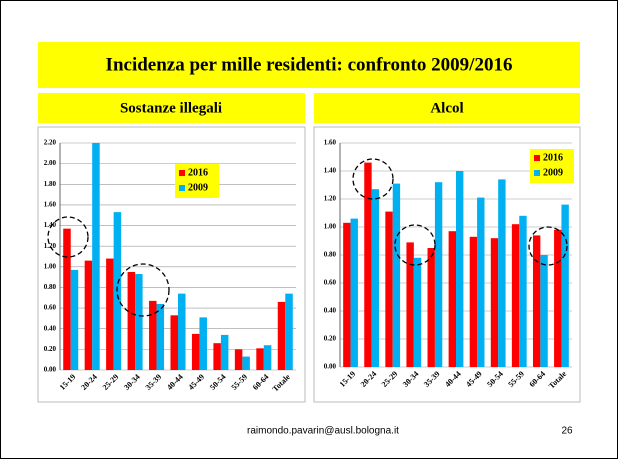 The image size is (618, 459). I want to click on page-number: 26, so click(567, 431).